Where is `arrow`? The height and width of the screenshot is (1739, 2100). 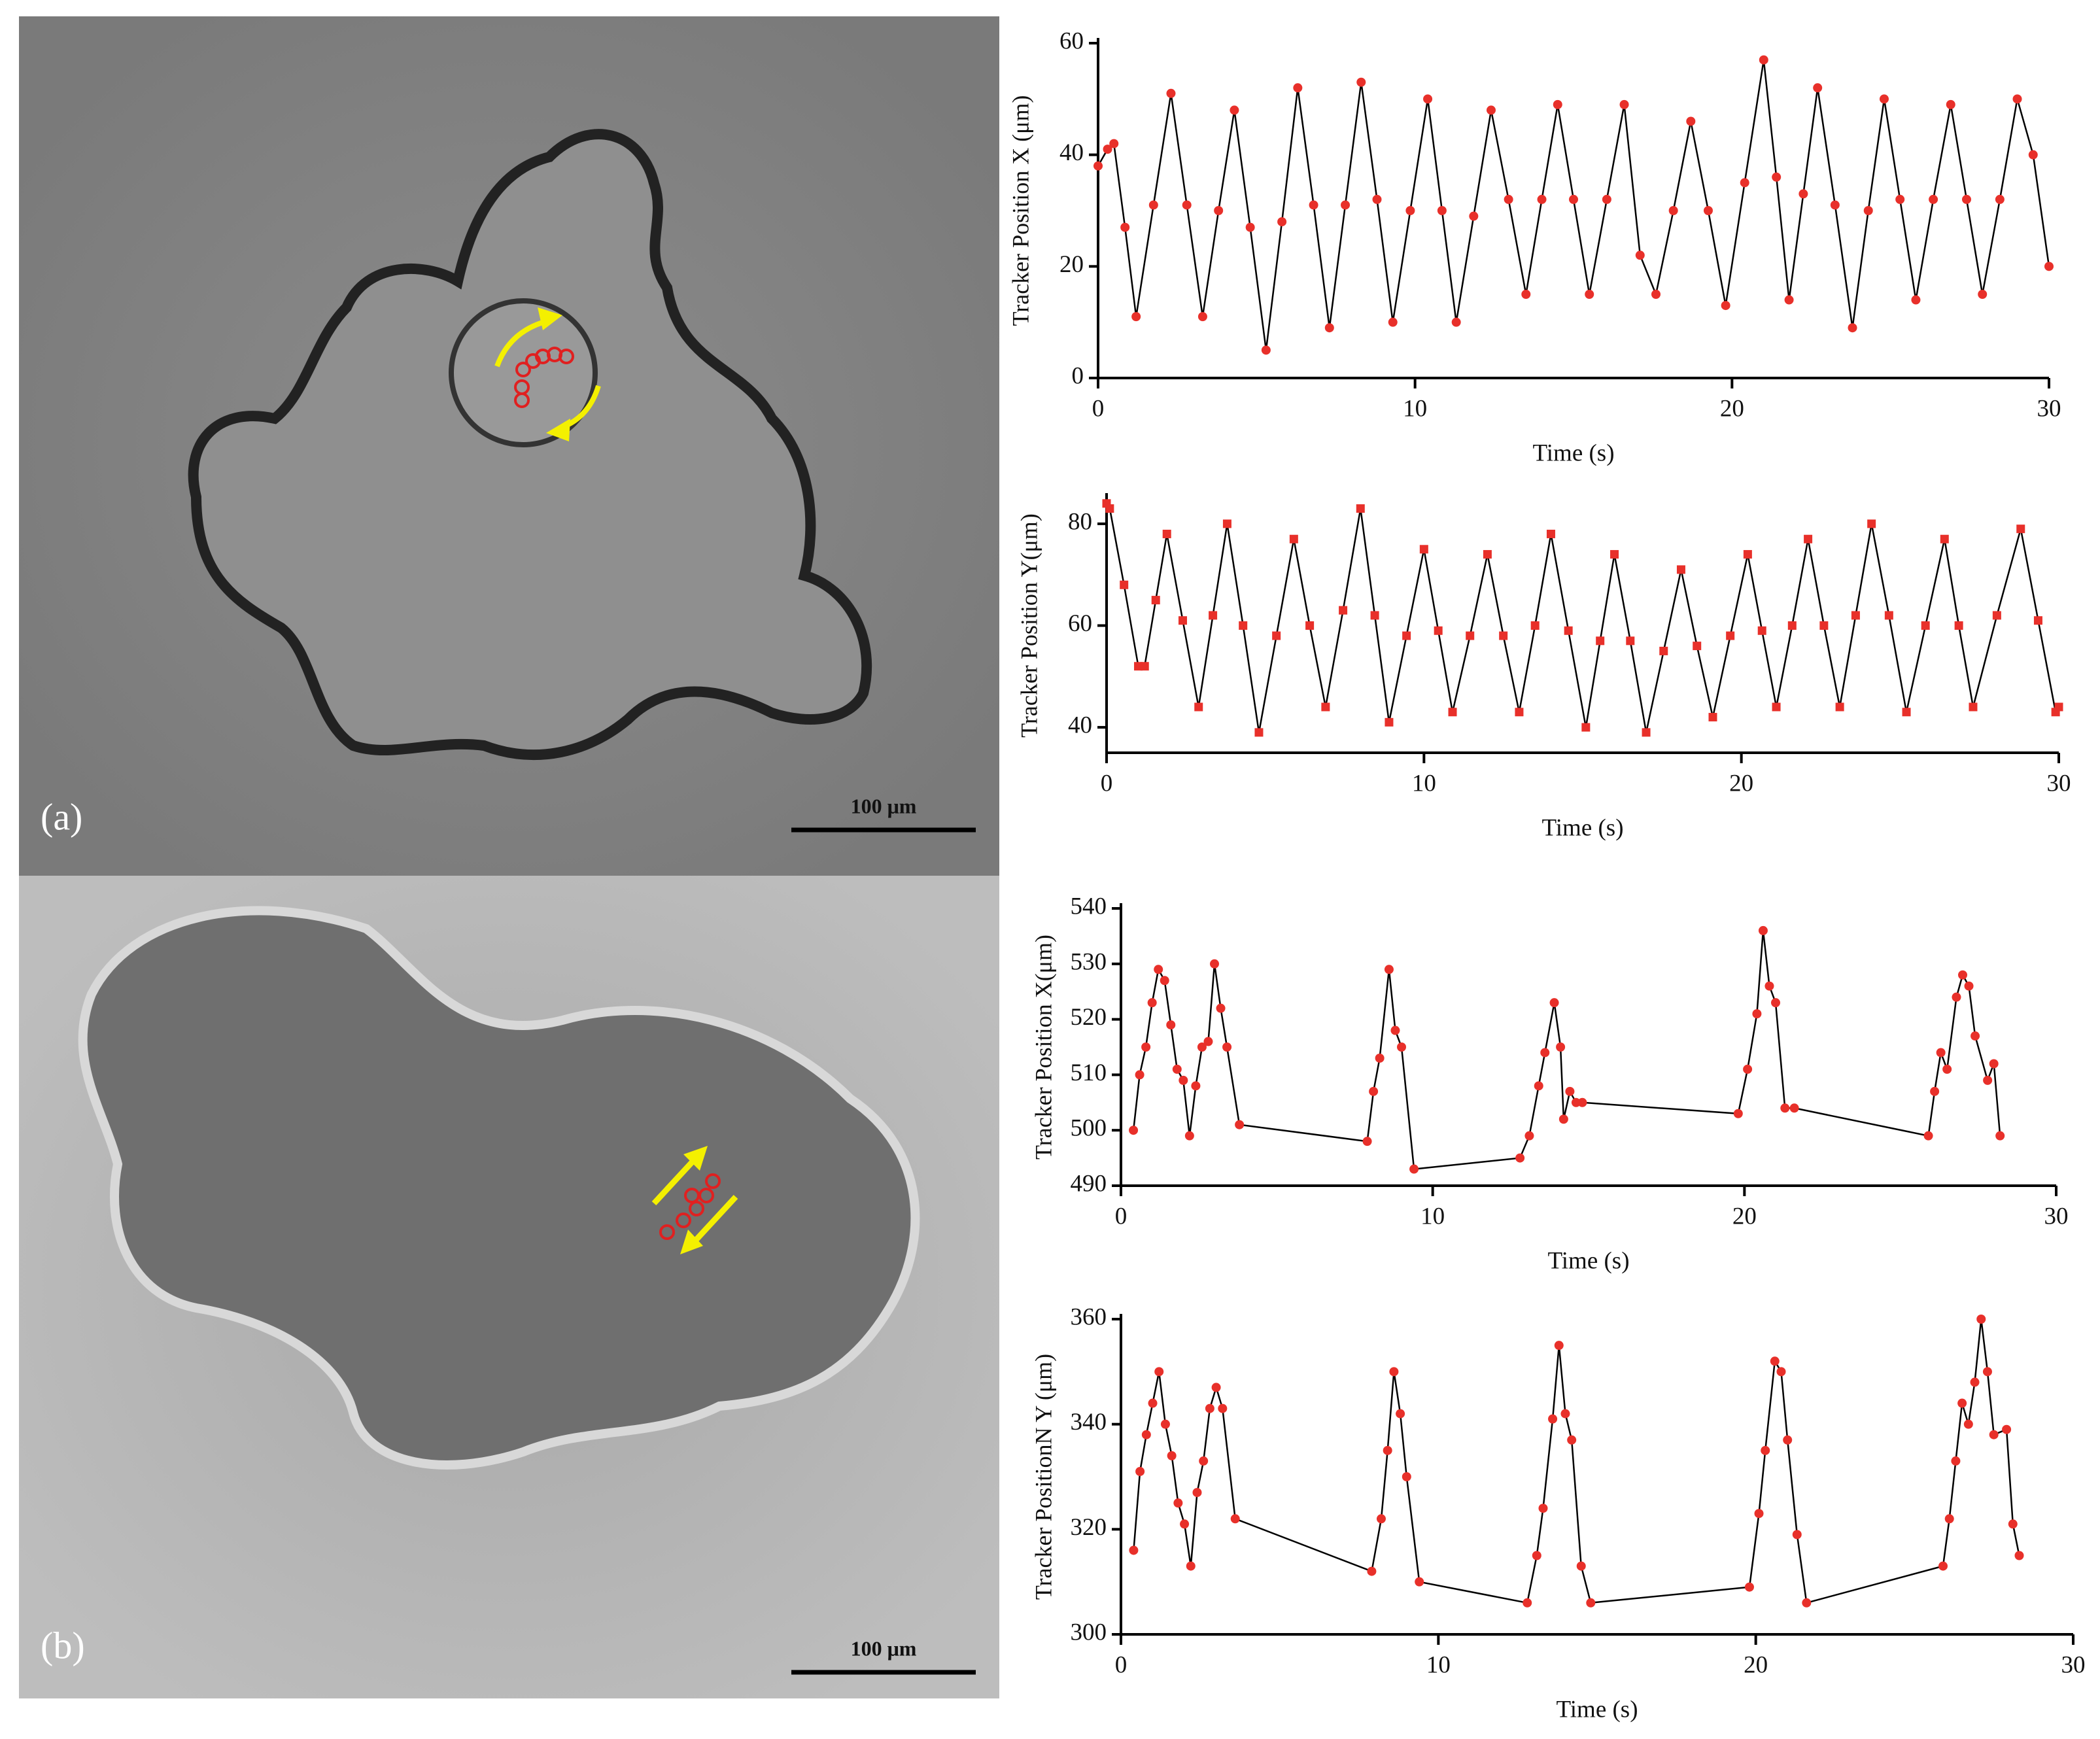 arrow is located at coordinates (673, 1182).